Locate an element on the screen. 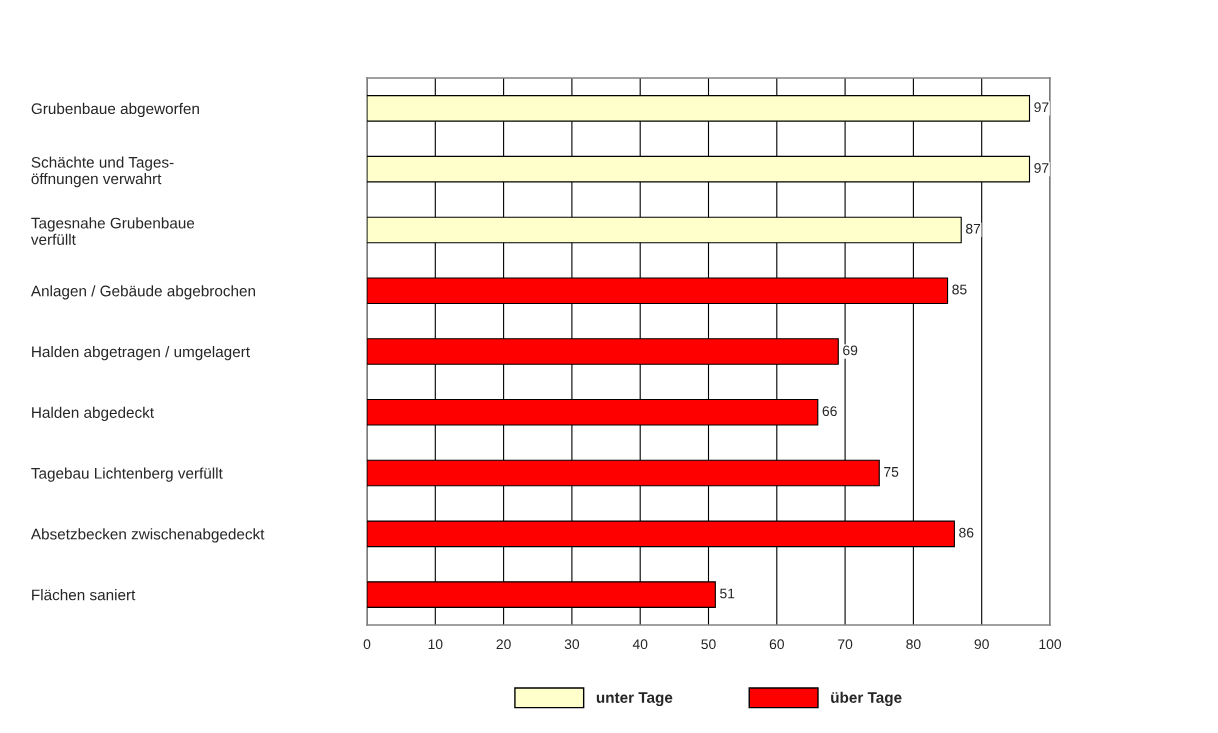 The height and width of the screenshot is (733, 1218). x-tick-label: 50 is located at coordinates (708, 644).